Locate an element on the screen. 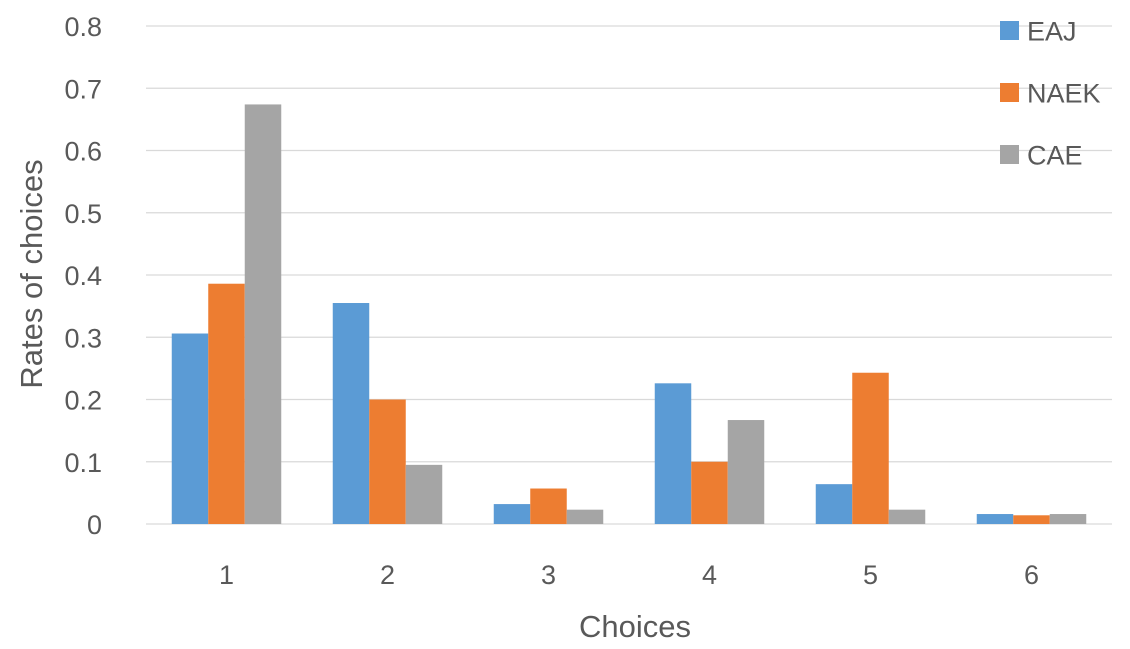 This screenshot has height=649, width=1130. y-tick-label: 0.4 is located at coordinates (83, 276).